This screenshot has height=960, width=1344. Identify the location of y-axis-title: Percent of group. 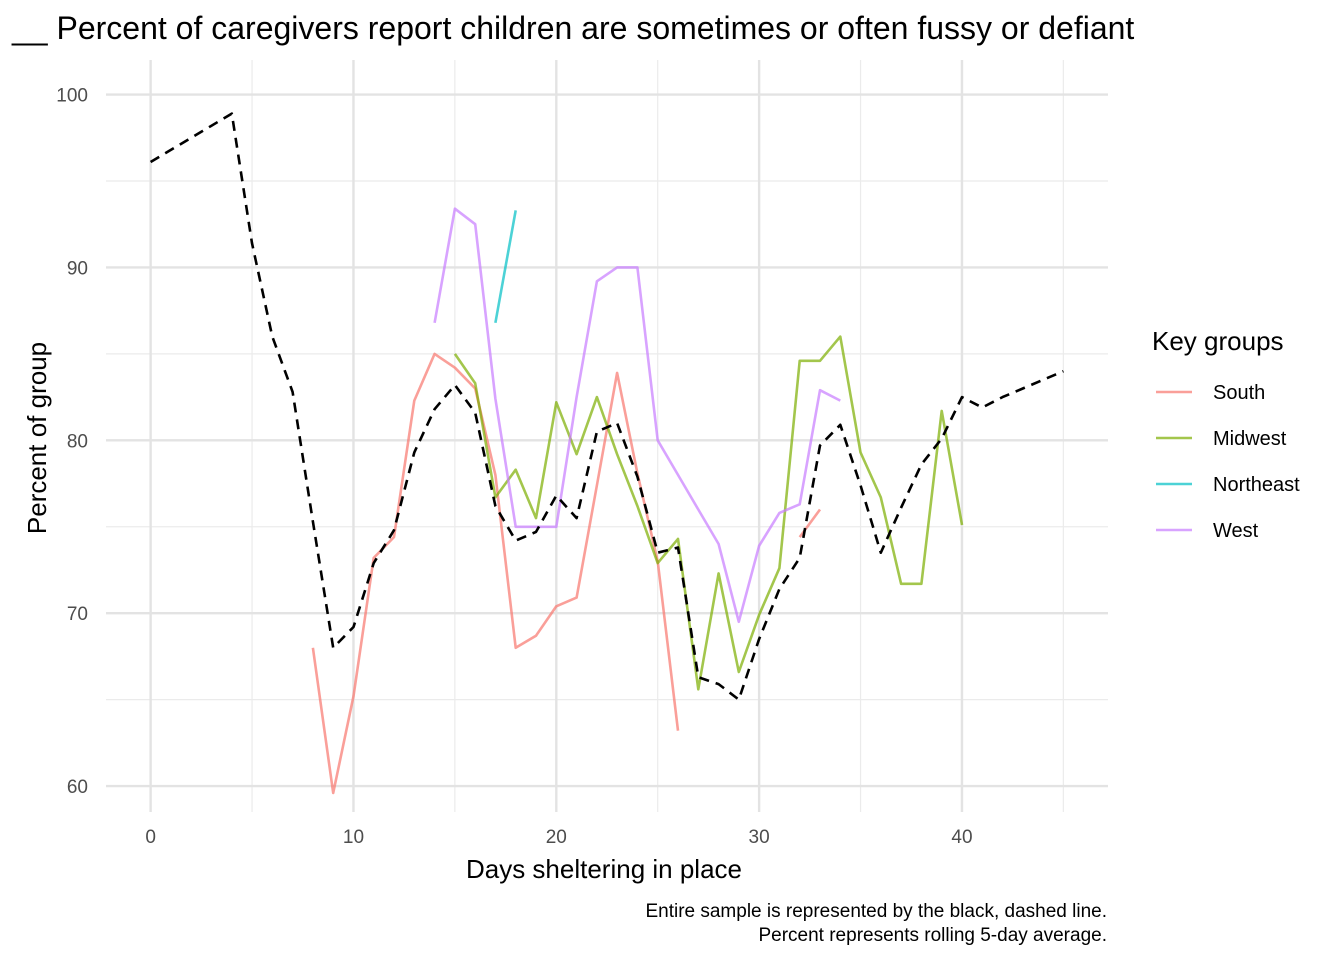
(37, 438).